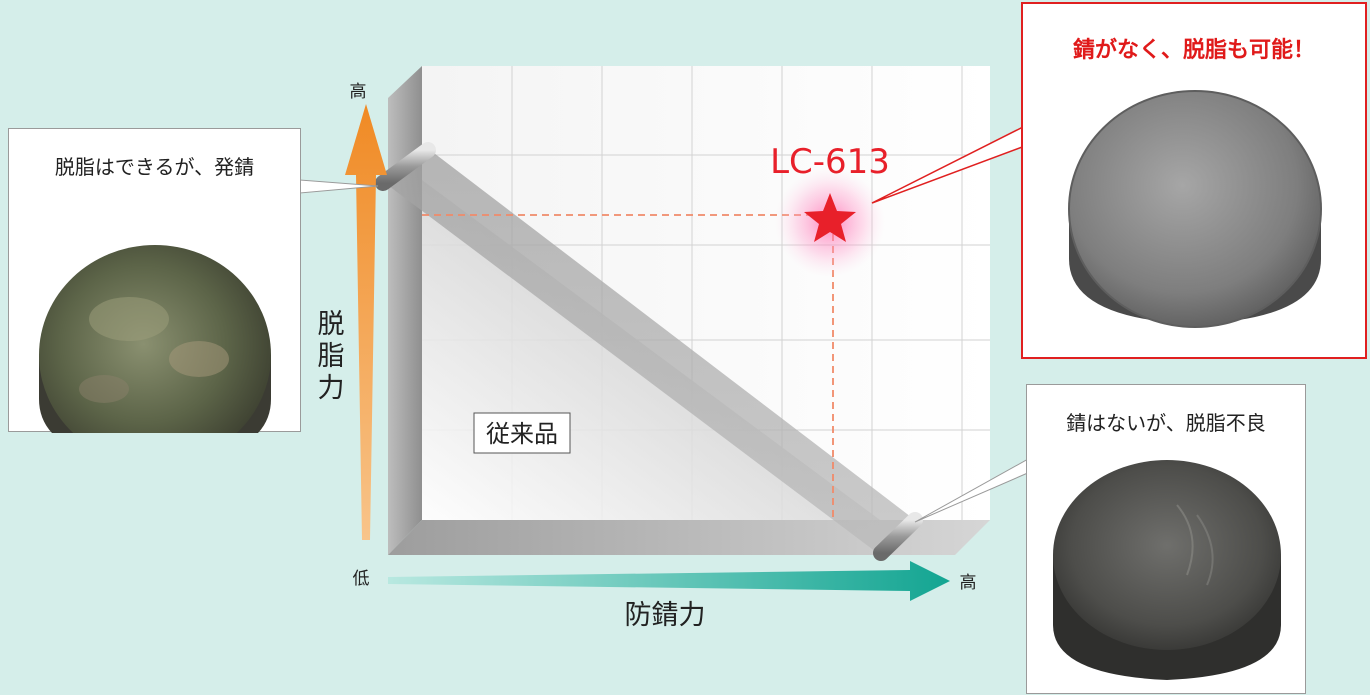 This screenshot has width=1370, height=695. I want to click on callout-left: 脱脂はできるが、発錆, so click(154, 280).